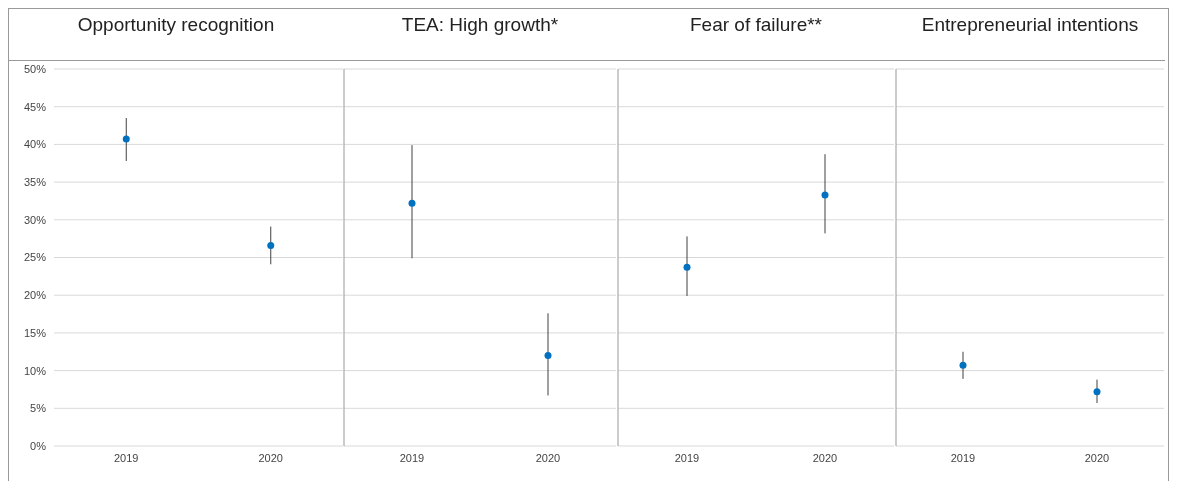  Describe the element at coordinates (35, 370) in the screenshot. I see `y-tick-label: 10%` at that location.